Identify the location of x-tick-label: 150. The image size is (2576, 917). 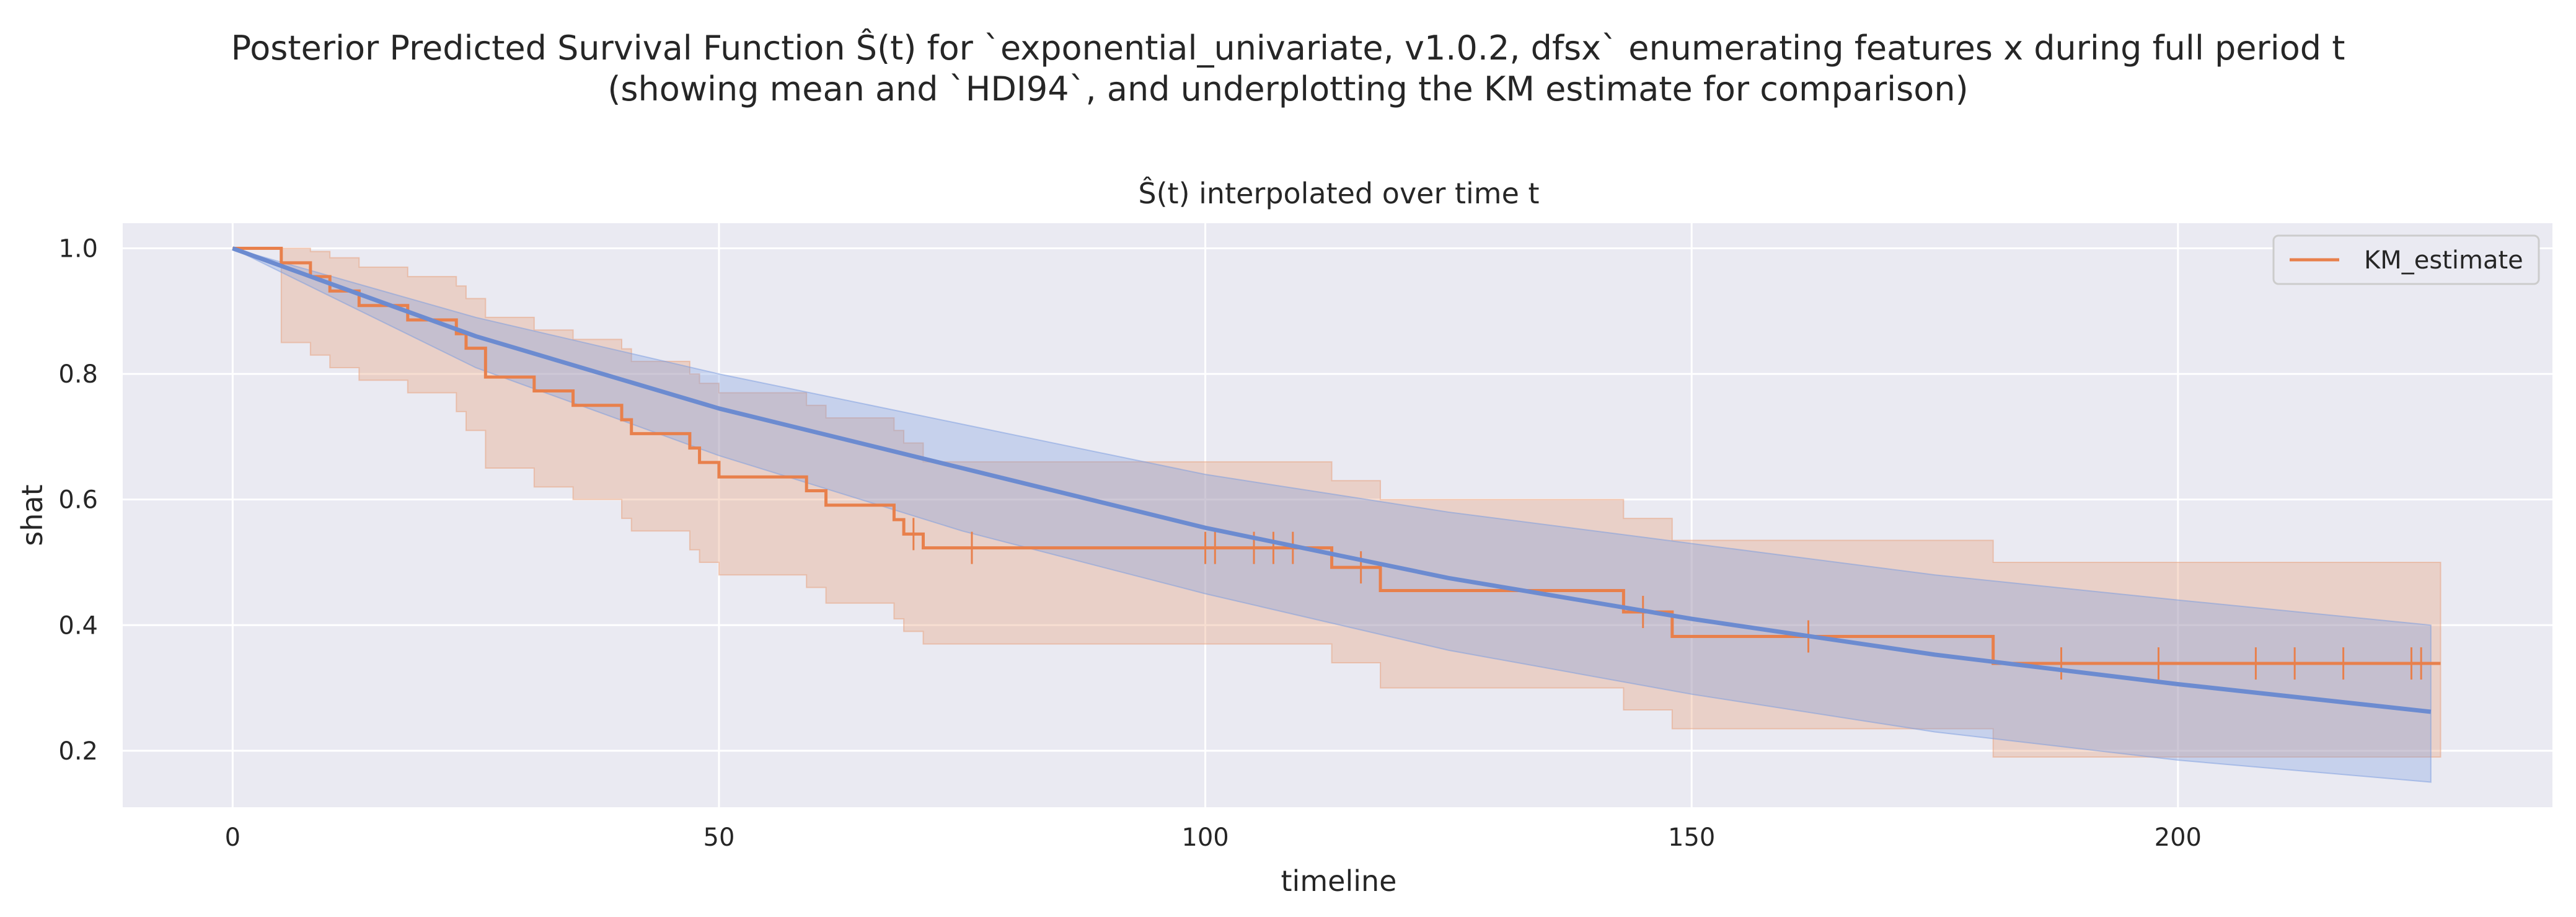
(1691, 837).